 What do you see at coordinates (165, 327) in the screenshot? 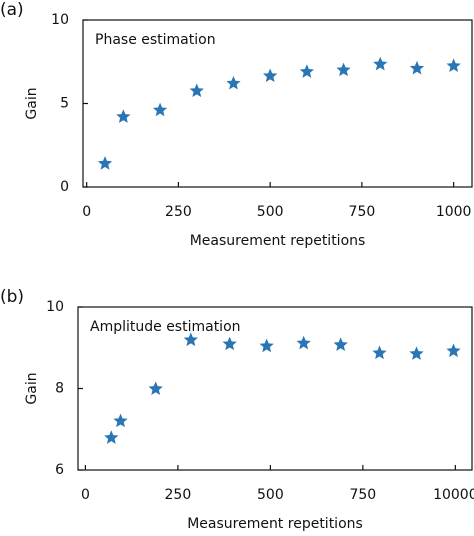
I see `plot-title: Amplitude estimation` at bounding box center [165, 327].